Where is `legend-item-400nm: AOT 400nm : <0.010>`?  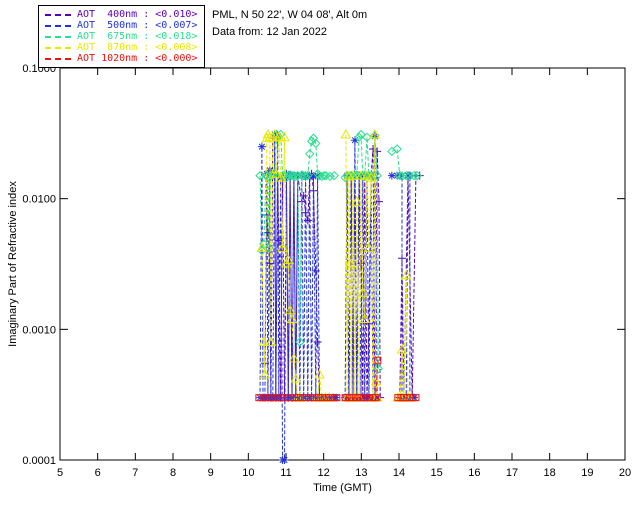 legend-item-400nm: AOT 400nm : <0.010> is located at coordinates (121, 14).